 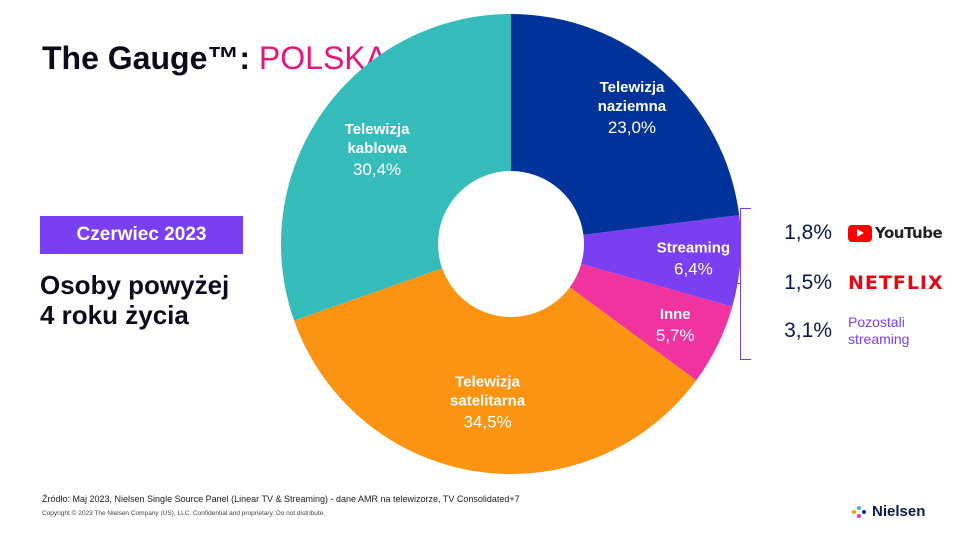 I want to click on nielsen-wordmark: Nielsen, so click(x=899, y=511).